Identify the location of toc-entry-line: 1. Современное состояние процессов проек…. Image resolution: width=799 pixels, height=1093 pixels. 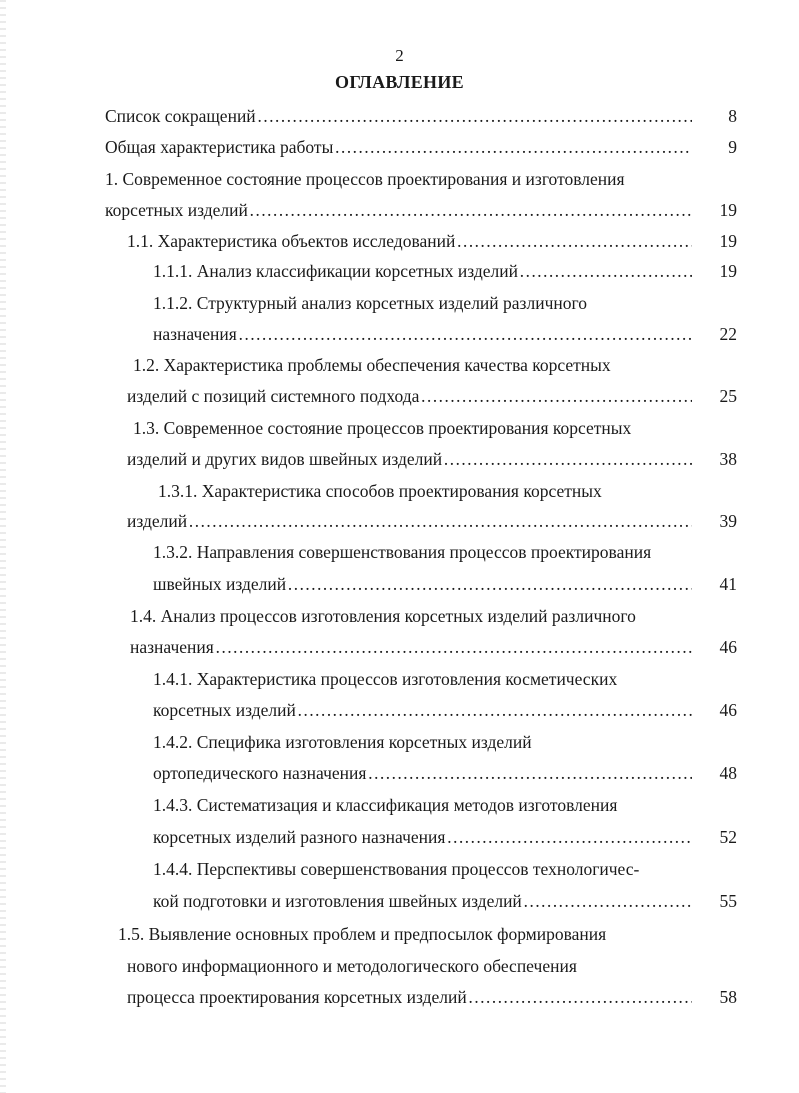
(365, 179).